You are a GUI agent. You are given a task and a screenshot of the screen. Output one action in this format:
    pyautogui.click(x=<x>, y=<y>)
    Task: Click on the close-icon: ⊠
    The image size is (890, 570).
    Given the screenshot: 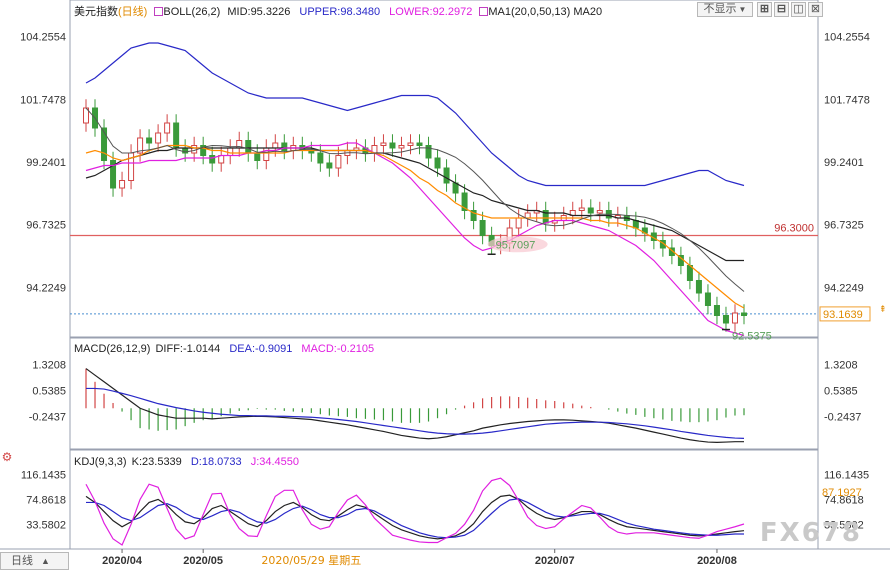 What is the action you would take?
    pyautogui.click(x=815, y=9)
    